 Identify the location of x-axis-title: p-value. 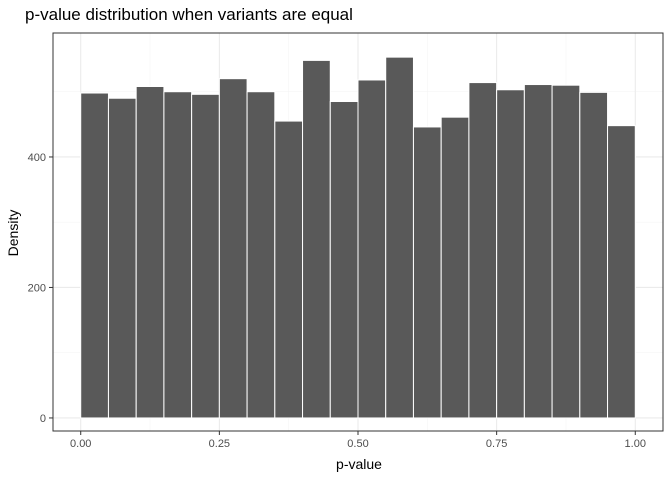
(359, 464).